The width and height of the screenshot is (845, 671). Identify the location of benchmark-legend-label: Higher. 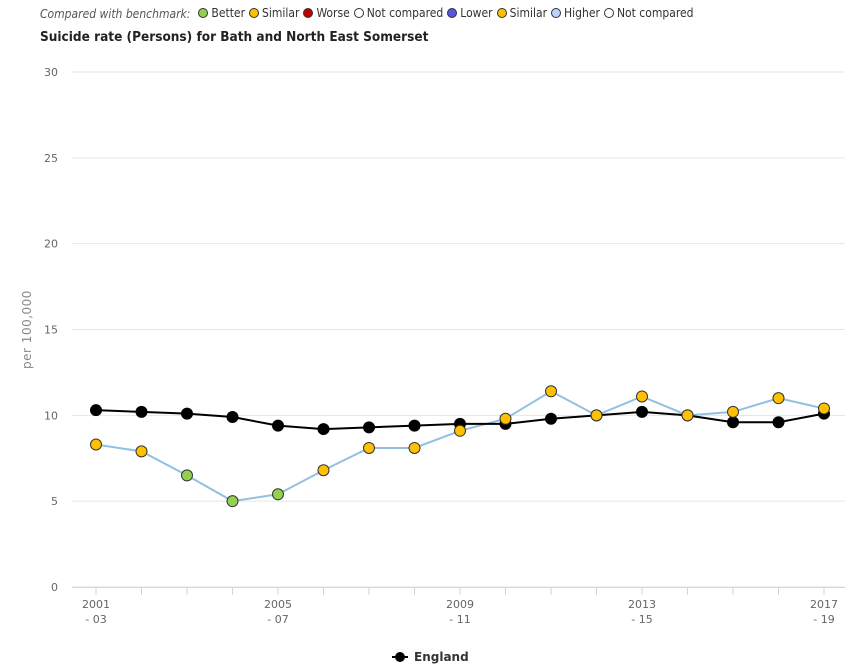
(582, 13).